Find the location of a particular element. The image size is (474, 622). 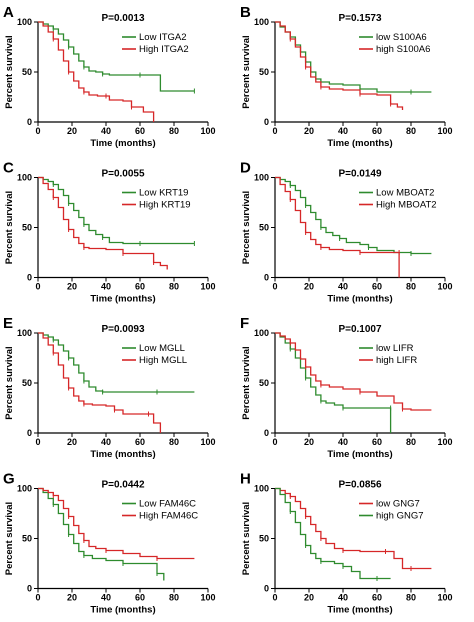

p-value: P=0.0442 is located at coordinates (123, 485).